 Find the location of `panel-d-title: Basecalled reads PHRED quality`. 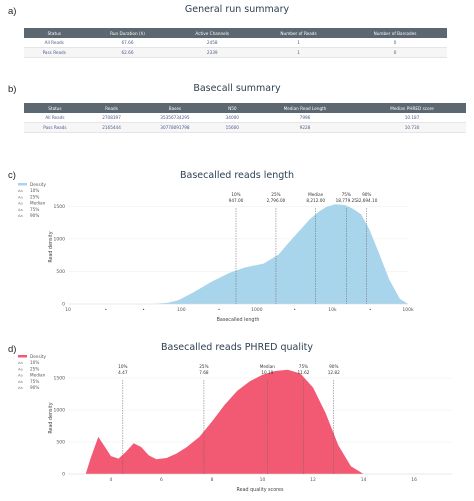

panel-d-title: Basecalled reads PHRED quality is located at coordinates (237, 347).